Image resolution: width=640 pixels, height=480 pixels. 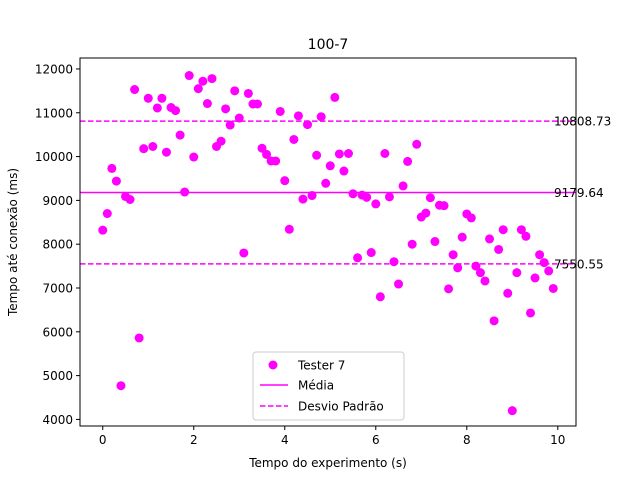 I want to click on reference-line-label: 9179.64, so click(x=579, y=193).